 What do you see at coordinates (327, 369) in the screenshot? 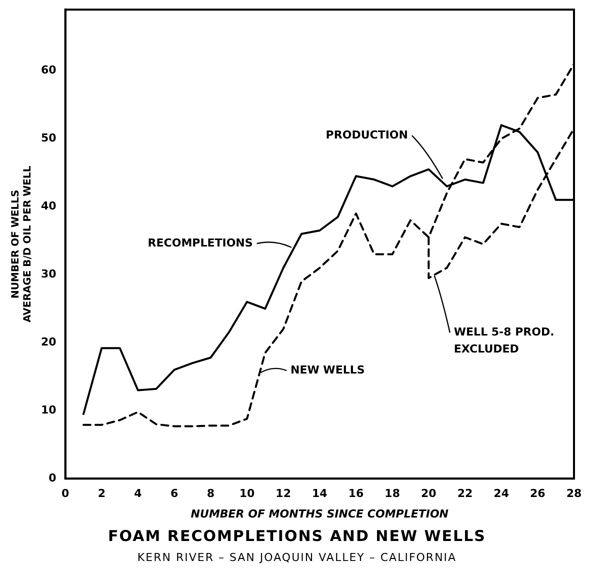
I see `annotation: NEW WELLS` at bounding box center [327, 369].